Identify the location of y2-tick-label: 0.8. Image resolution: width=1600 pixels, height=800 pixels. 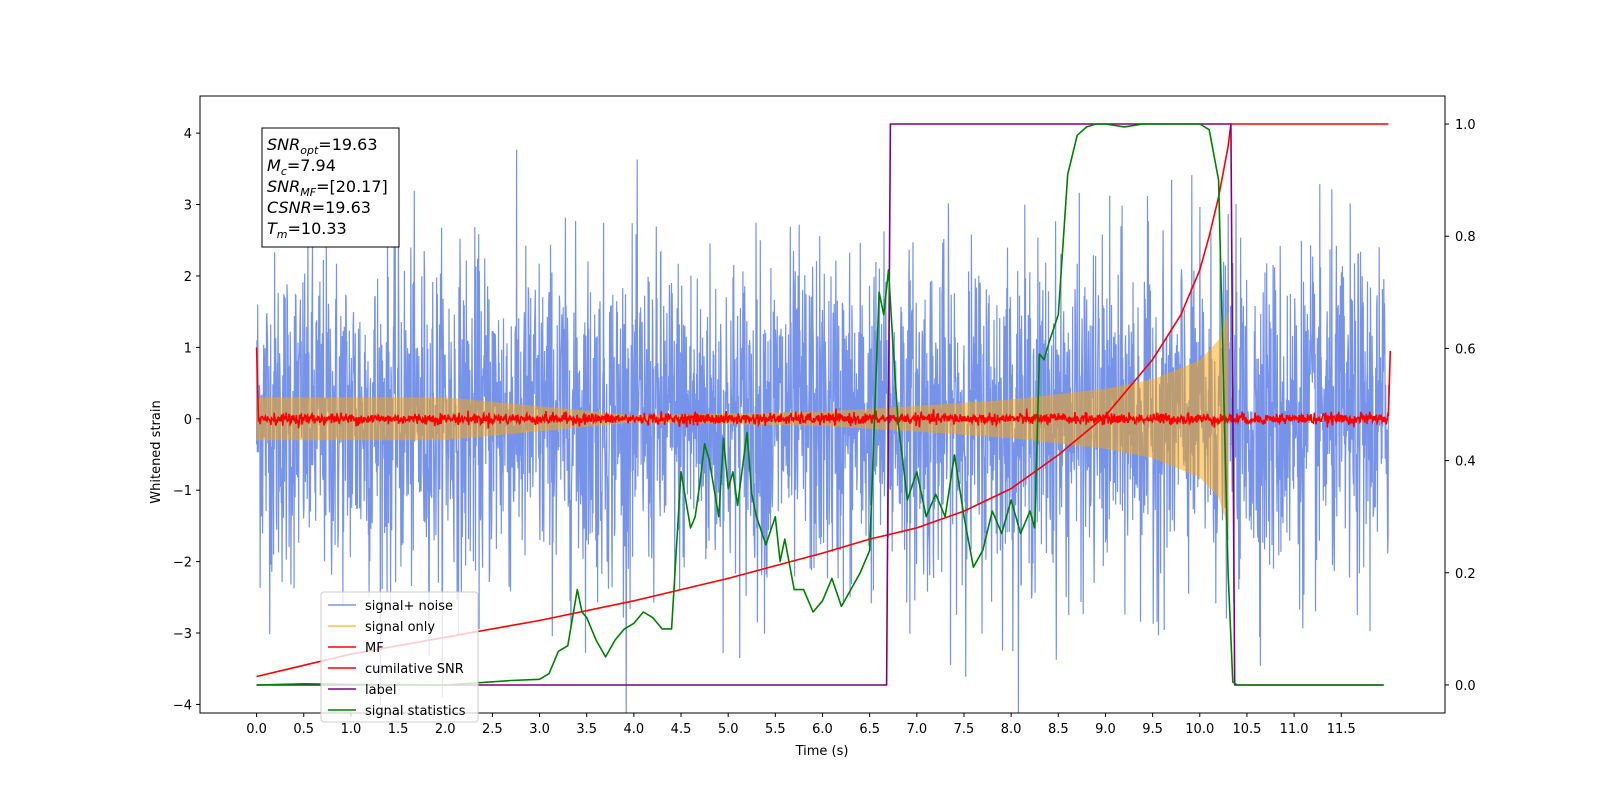
(1465, 237).